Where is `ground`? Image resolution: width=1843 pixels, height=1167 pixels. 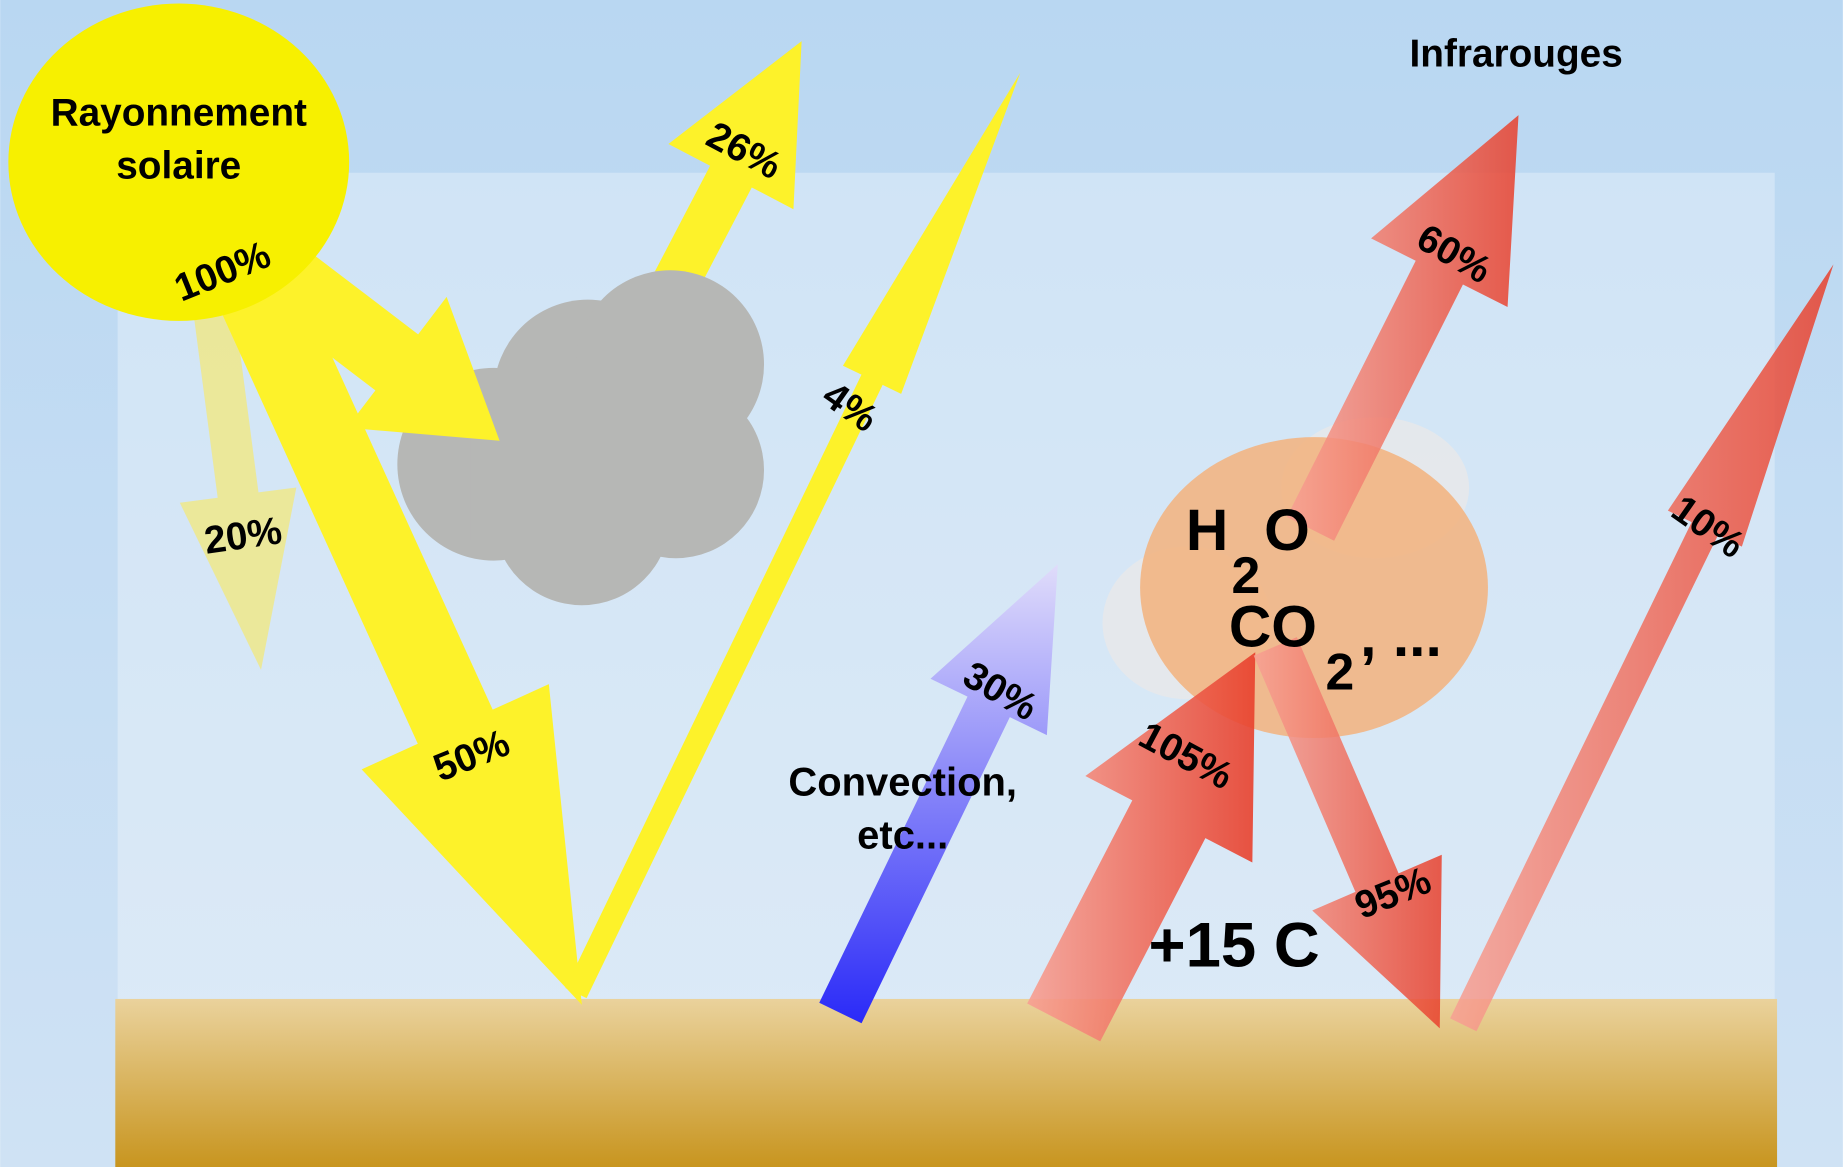 ground is located at coordinates (946, 1082).